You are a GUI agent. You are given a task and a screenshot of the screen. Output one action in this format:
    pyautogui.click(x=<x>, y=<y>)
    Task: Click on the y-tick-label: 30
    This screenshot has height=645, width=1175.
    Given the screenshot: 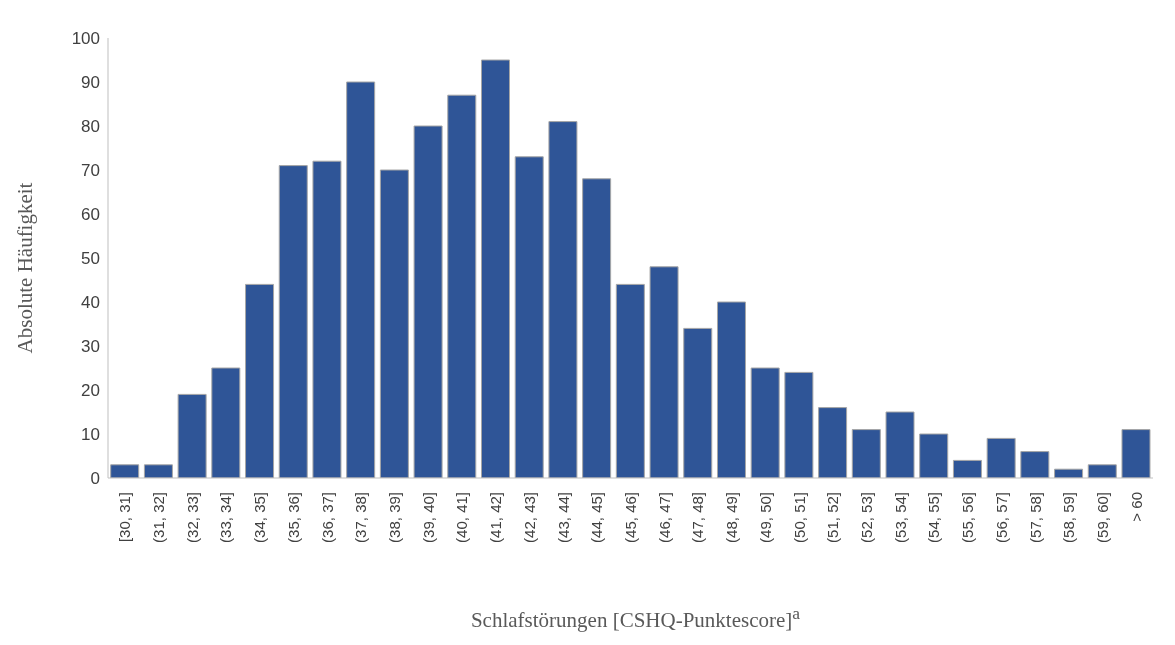 What is the action you would take?
    pyautogui.click(x=90, y=347)
    